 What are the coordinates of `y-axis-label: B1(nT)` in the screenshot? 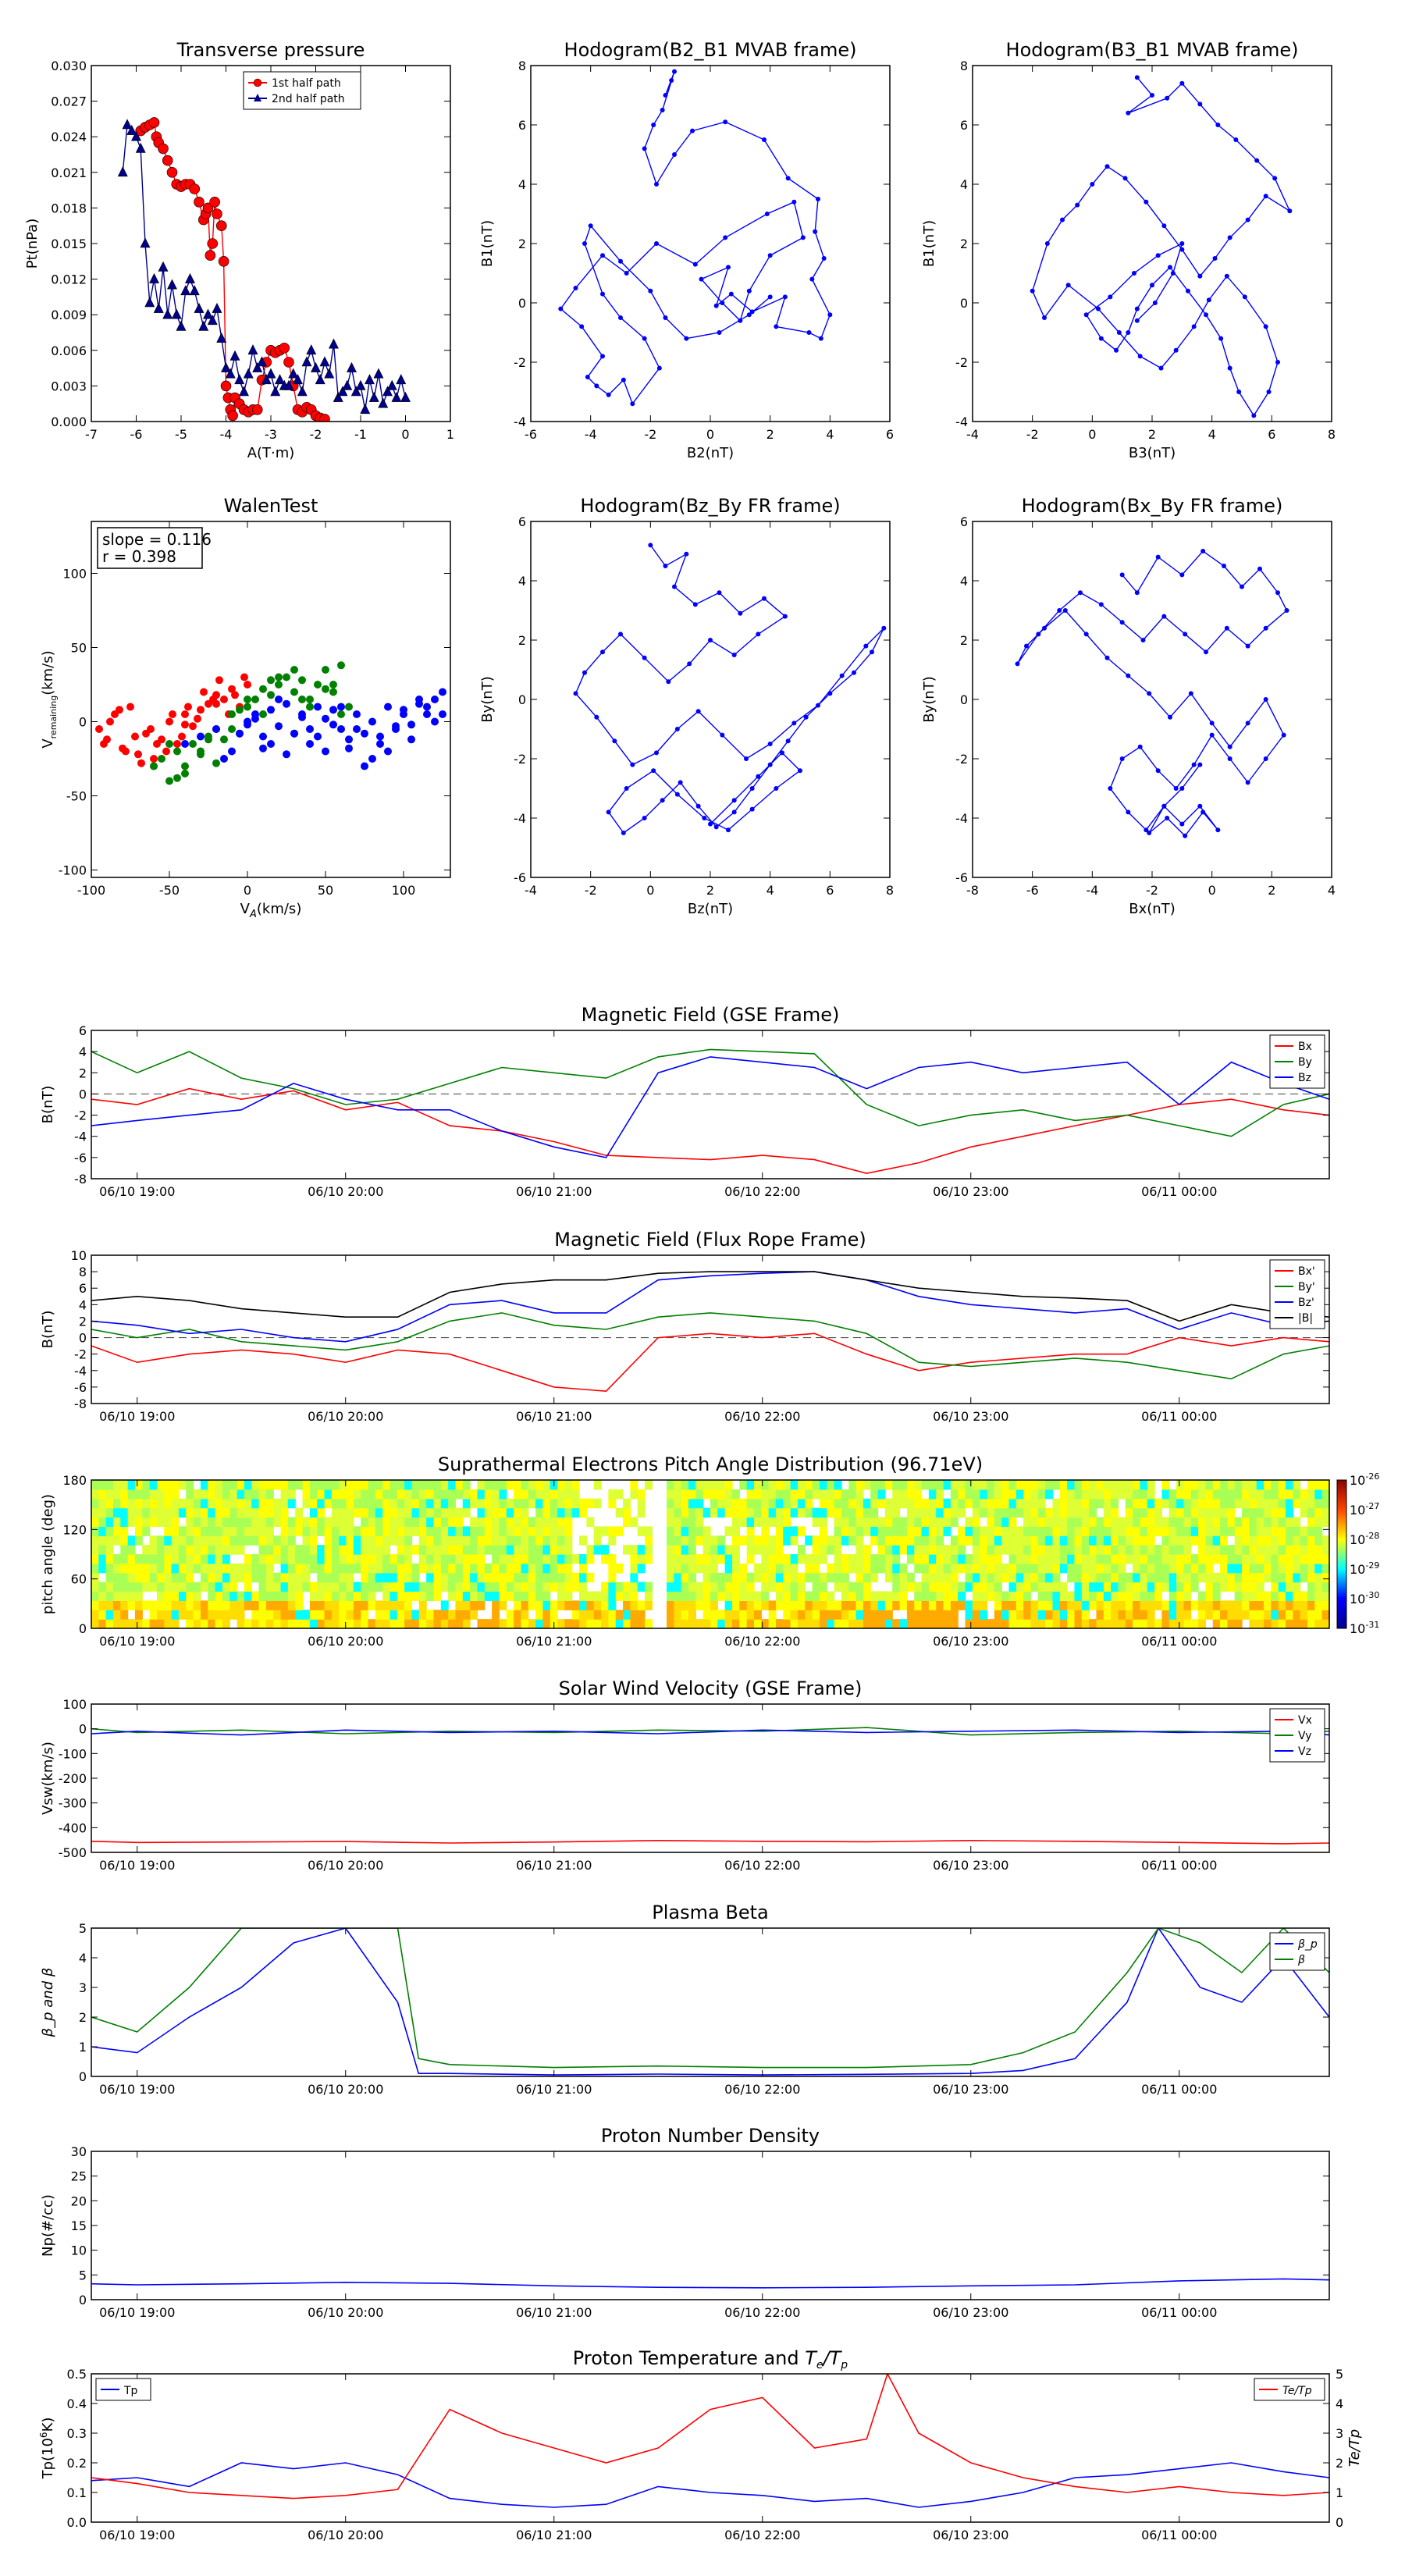 It's located at (929, 243).